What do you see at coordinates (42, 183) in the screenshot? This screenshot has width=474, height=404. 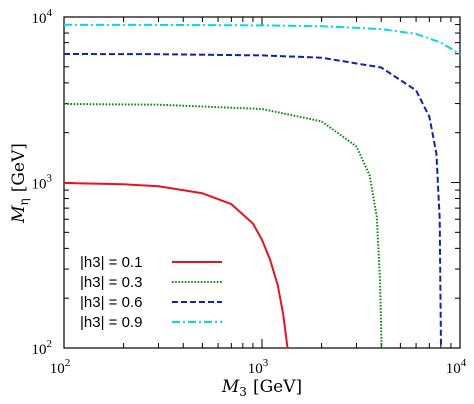 I see `y-tick-label: 10³` at bounding box center [42, 183].